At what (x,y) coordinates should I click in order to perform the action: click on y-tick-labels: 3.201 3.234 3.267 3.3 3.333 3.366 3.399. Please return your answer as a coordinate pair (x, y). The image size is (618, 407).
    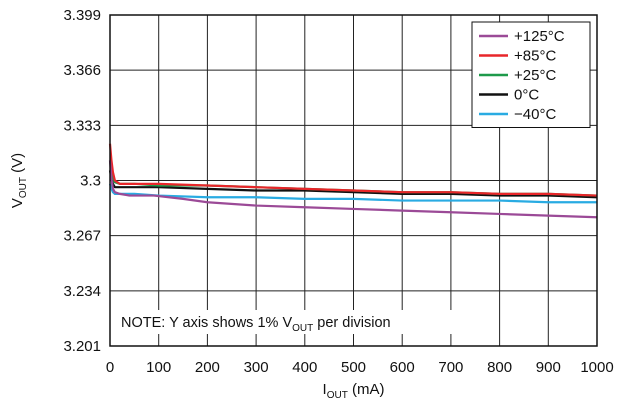
    Looking at the image, I should click on (82, 181).